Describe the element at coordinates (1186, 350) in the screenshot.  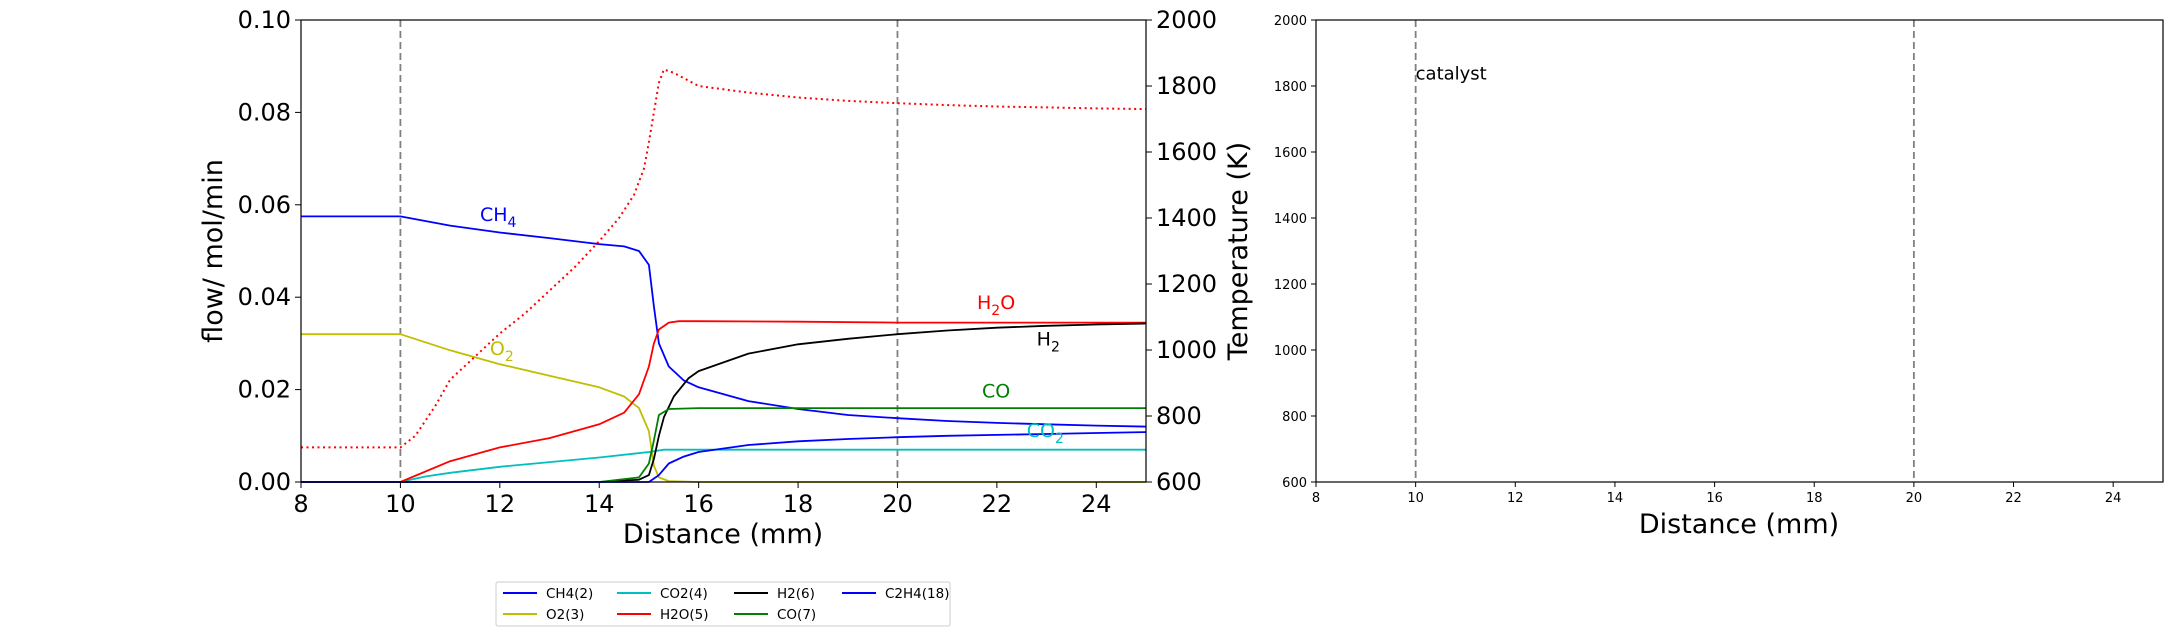
I see `y2-tick-label: 1000` at that location.